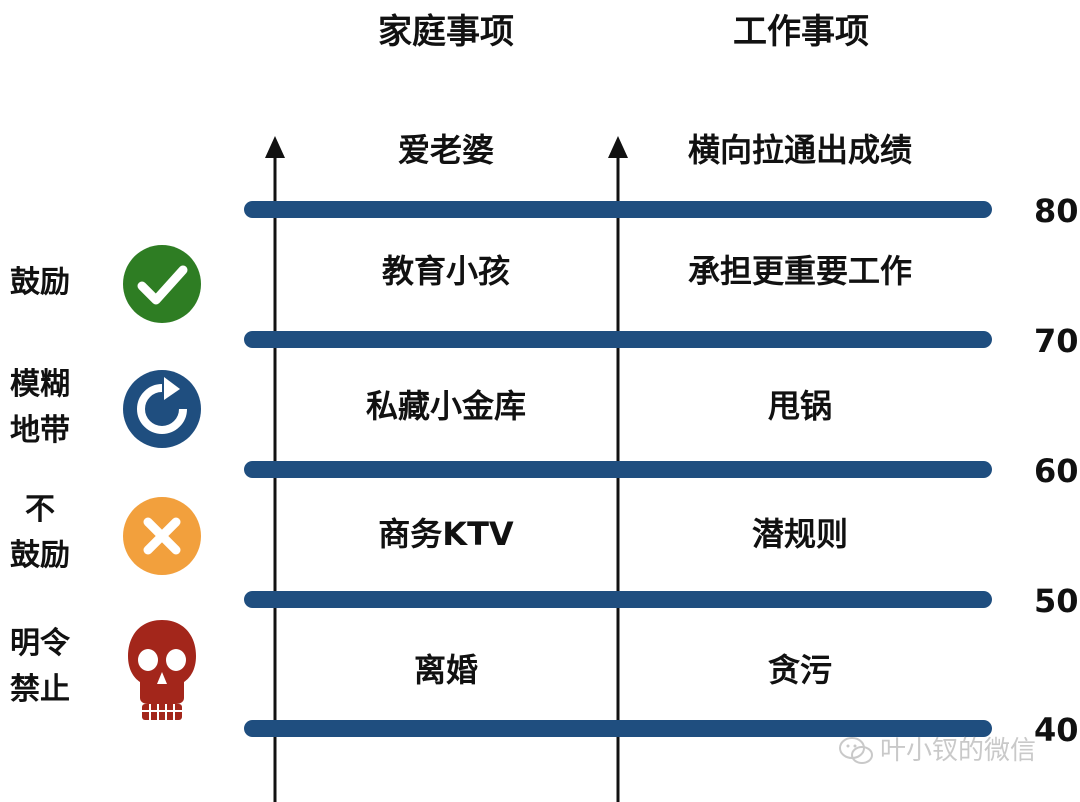 This screenshot has height=802, width=1080. What do you see at coordinates (1056, 341) in the screenshot?
I see `scale-label-70: 70` at bounding box center [1056, 341].